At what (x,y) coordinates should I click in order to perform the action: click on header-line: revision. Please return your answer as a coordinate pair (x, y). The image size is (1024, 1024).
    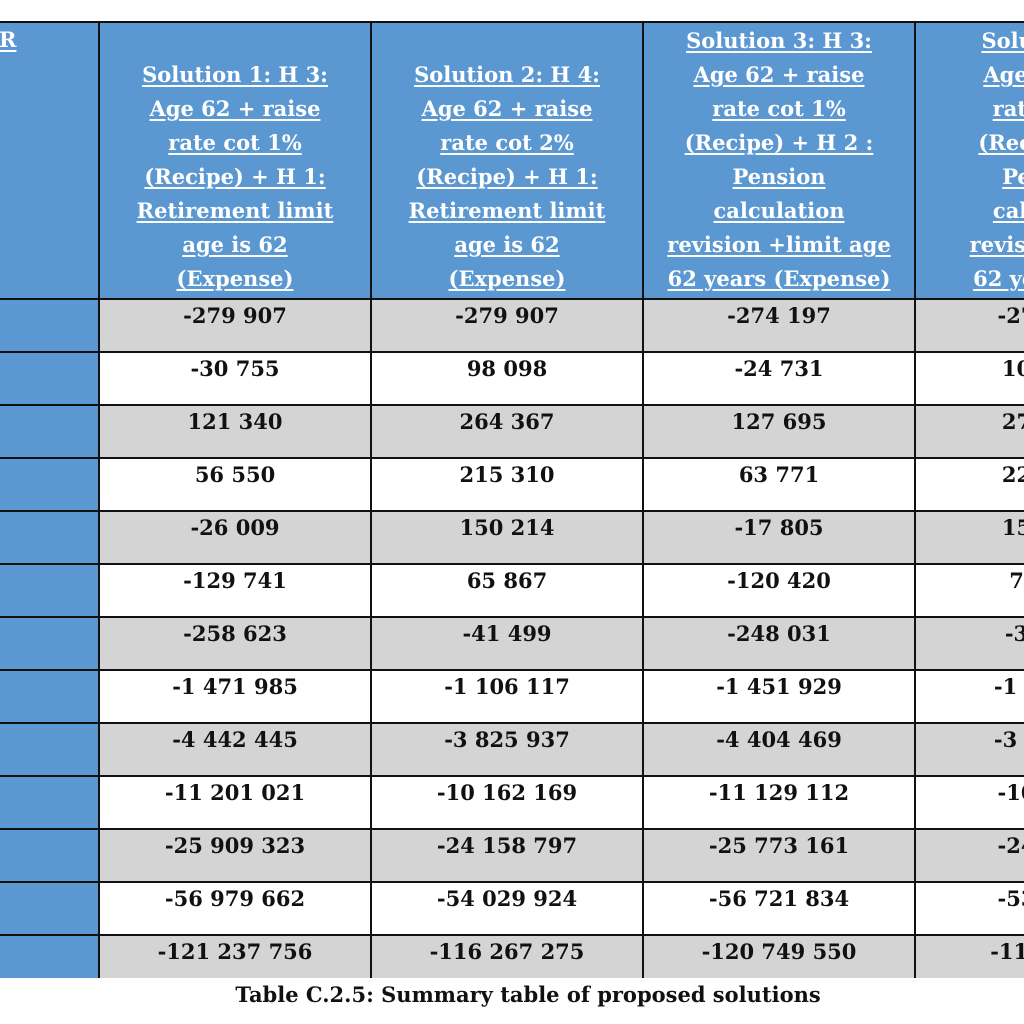
    Looking at the image, I should click on (996, 244).